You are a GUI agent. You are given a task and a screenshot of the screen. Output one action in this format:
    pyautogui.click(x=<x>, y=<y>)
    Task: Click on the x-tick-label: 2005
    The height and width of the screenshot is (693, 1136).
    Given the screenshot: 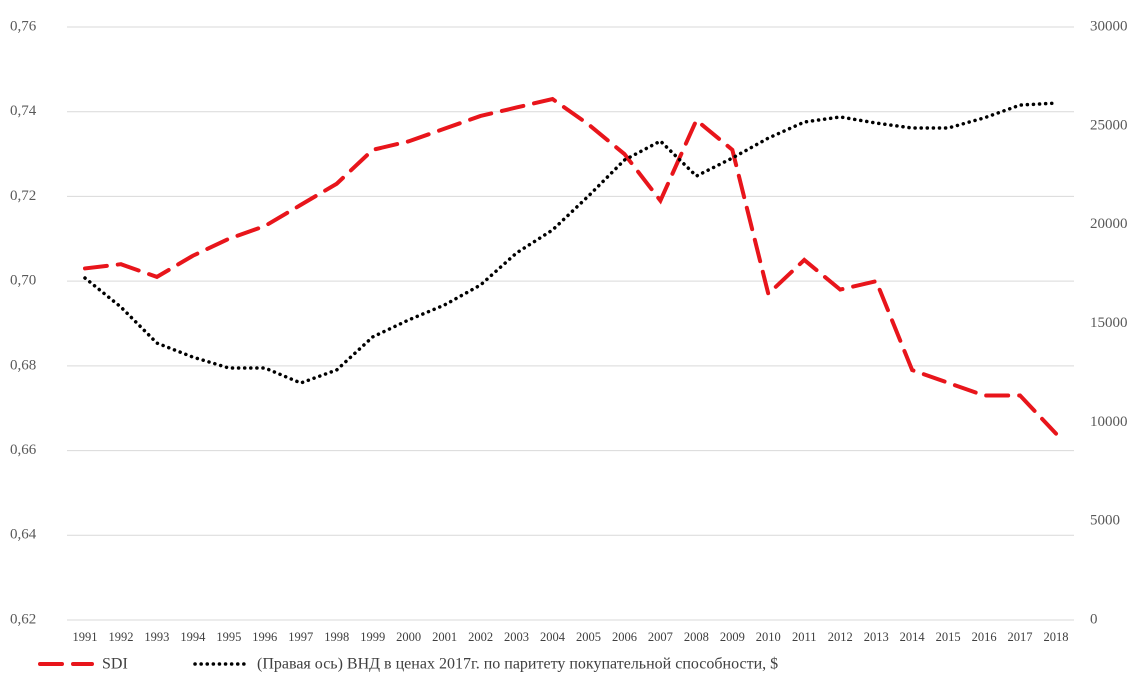 What is the action you would take?
    pyautogui.click(x=588, y=637)
    